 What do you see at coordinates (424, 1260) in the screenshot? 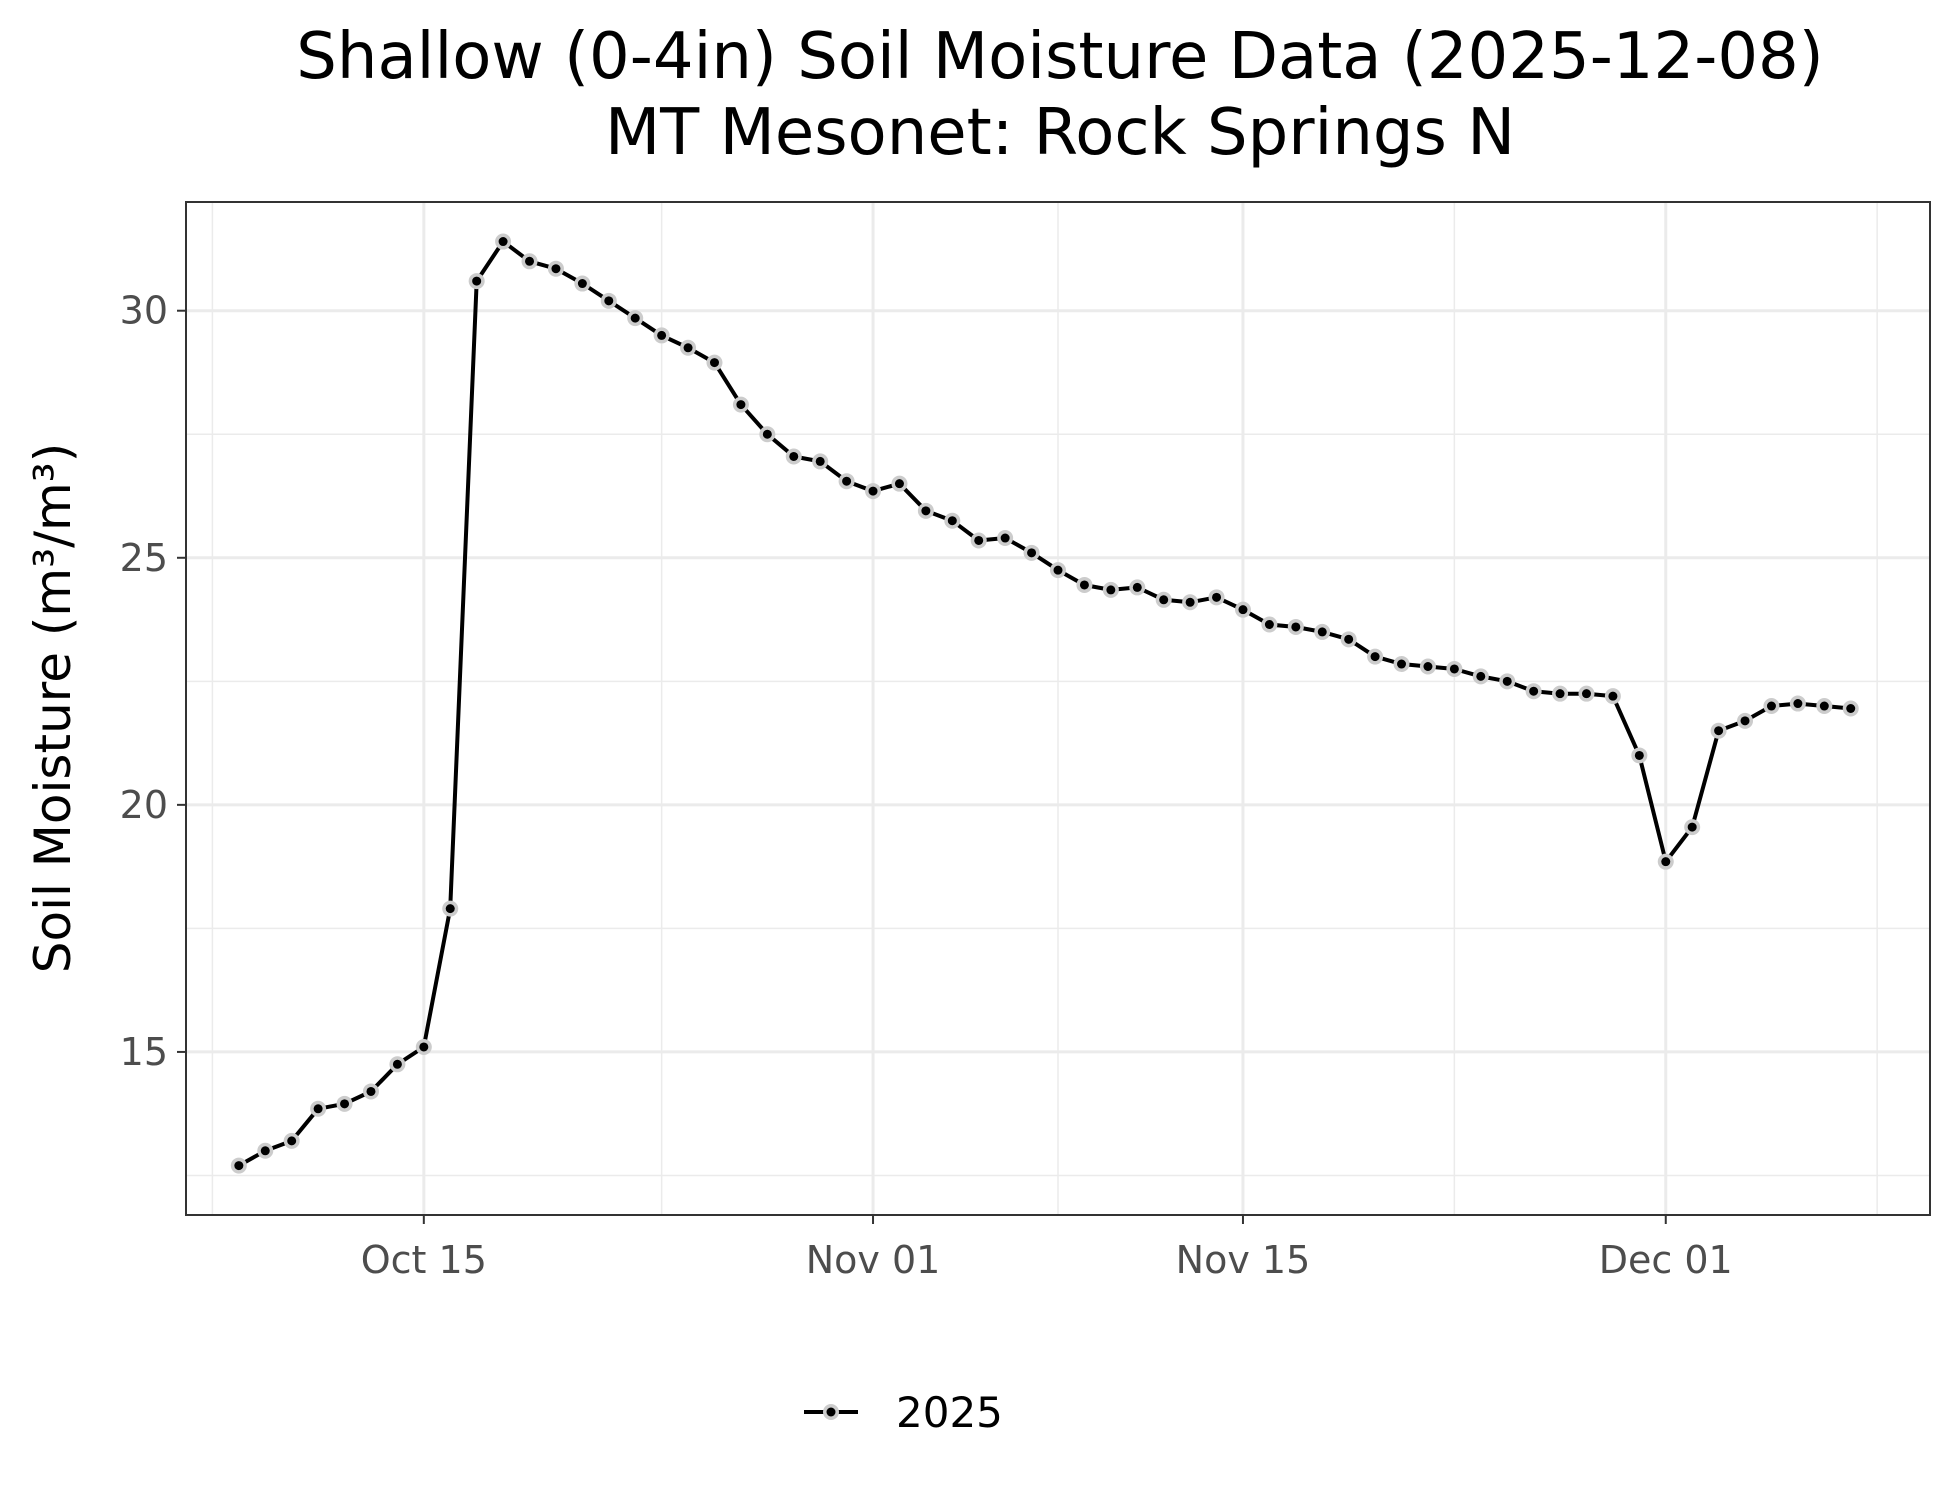
I see `x-tick-label: Oct 15` at bounding box center [424, 1260].